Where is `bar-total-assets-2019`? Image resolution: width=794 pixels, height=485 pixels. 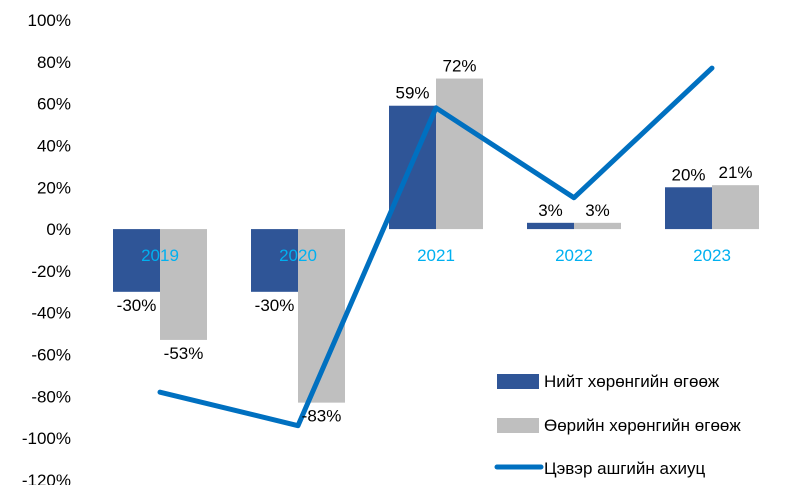
bar-total-assets-2019 is located at coordinates (136, 260).